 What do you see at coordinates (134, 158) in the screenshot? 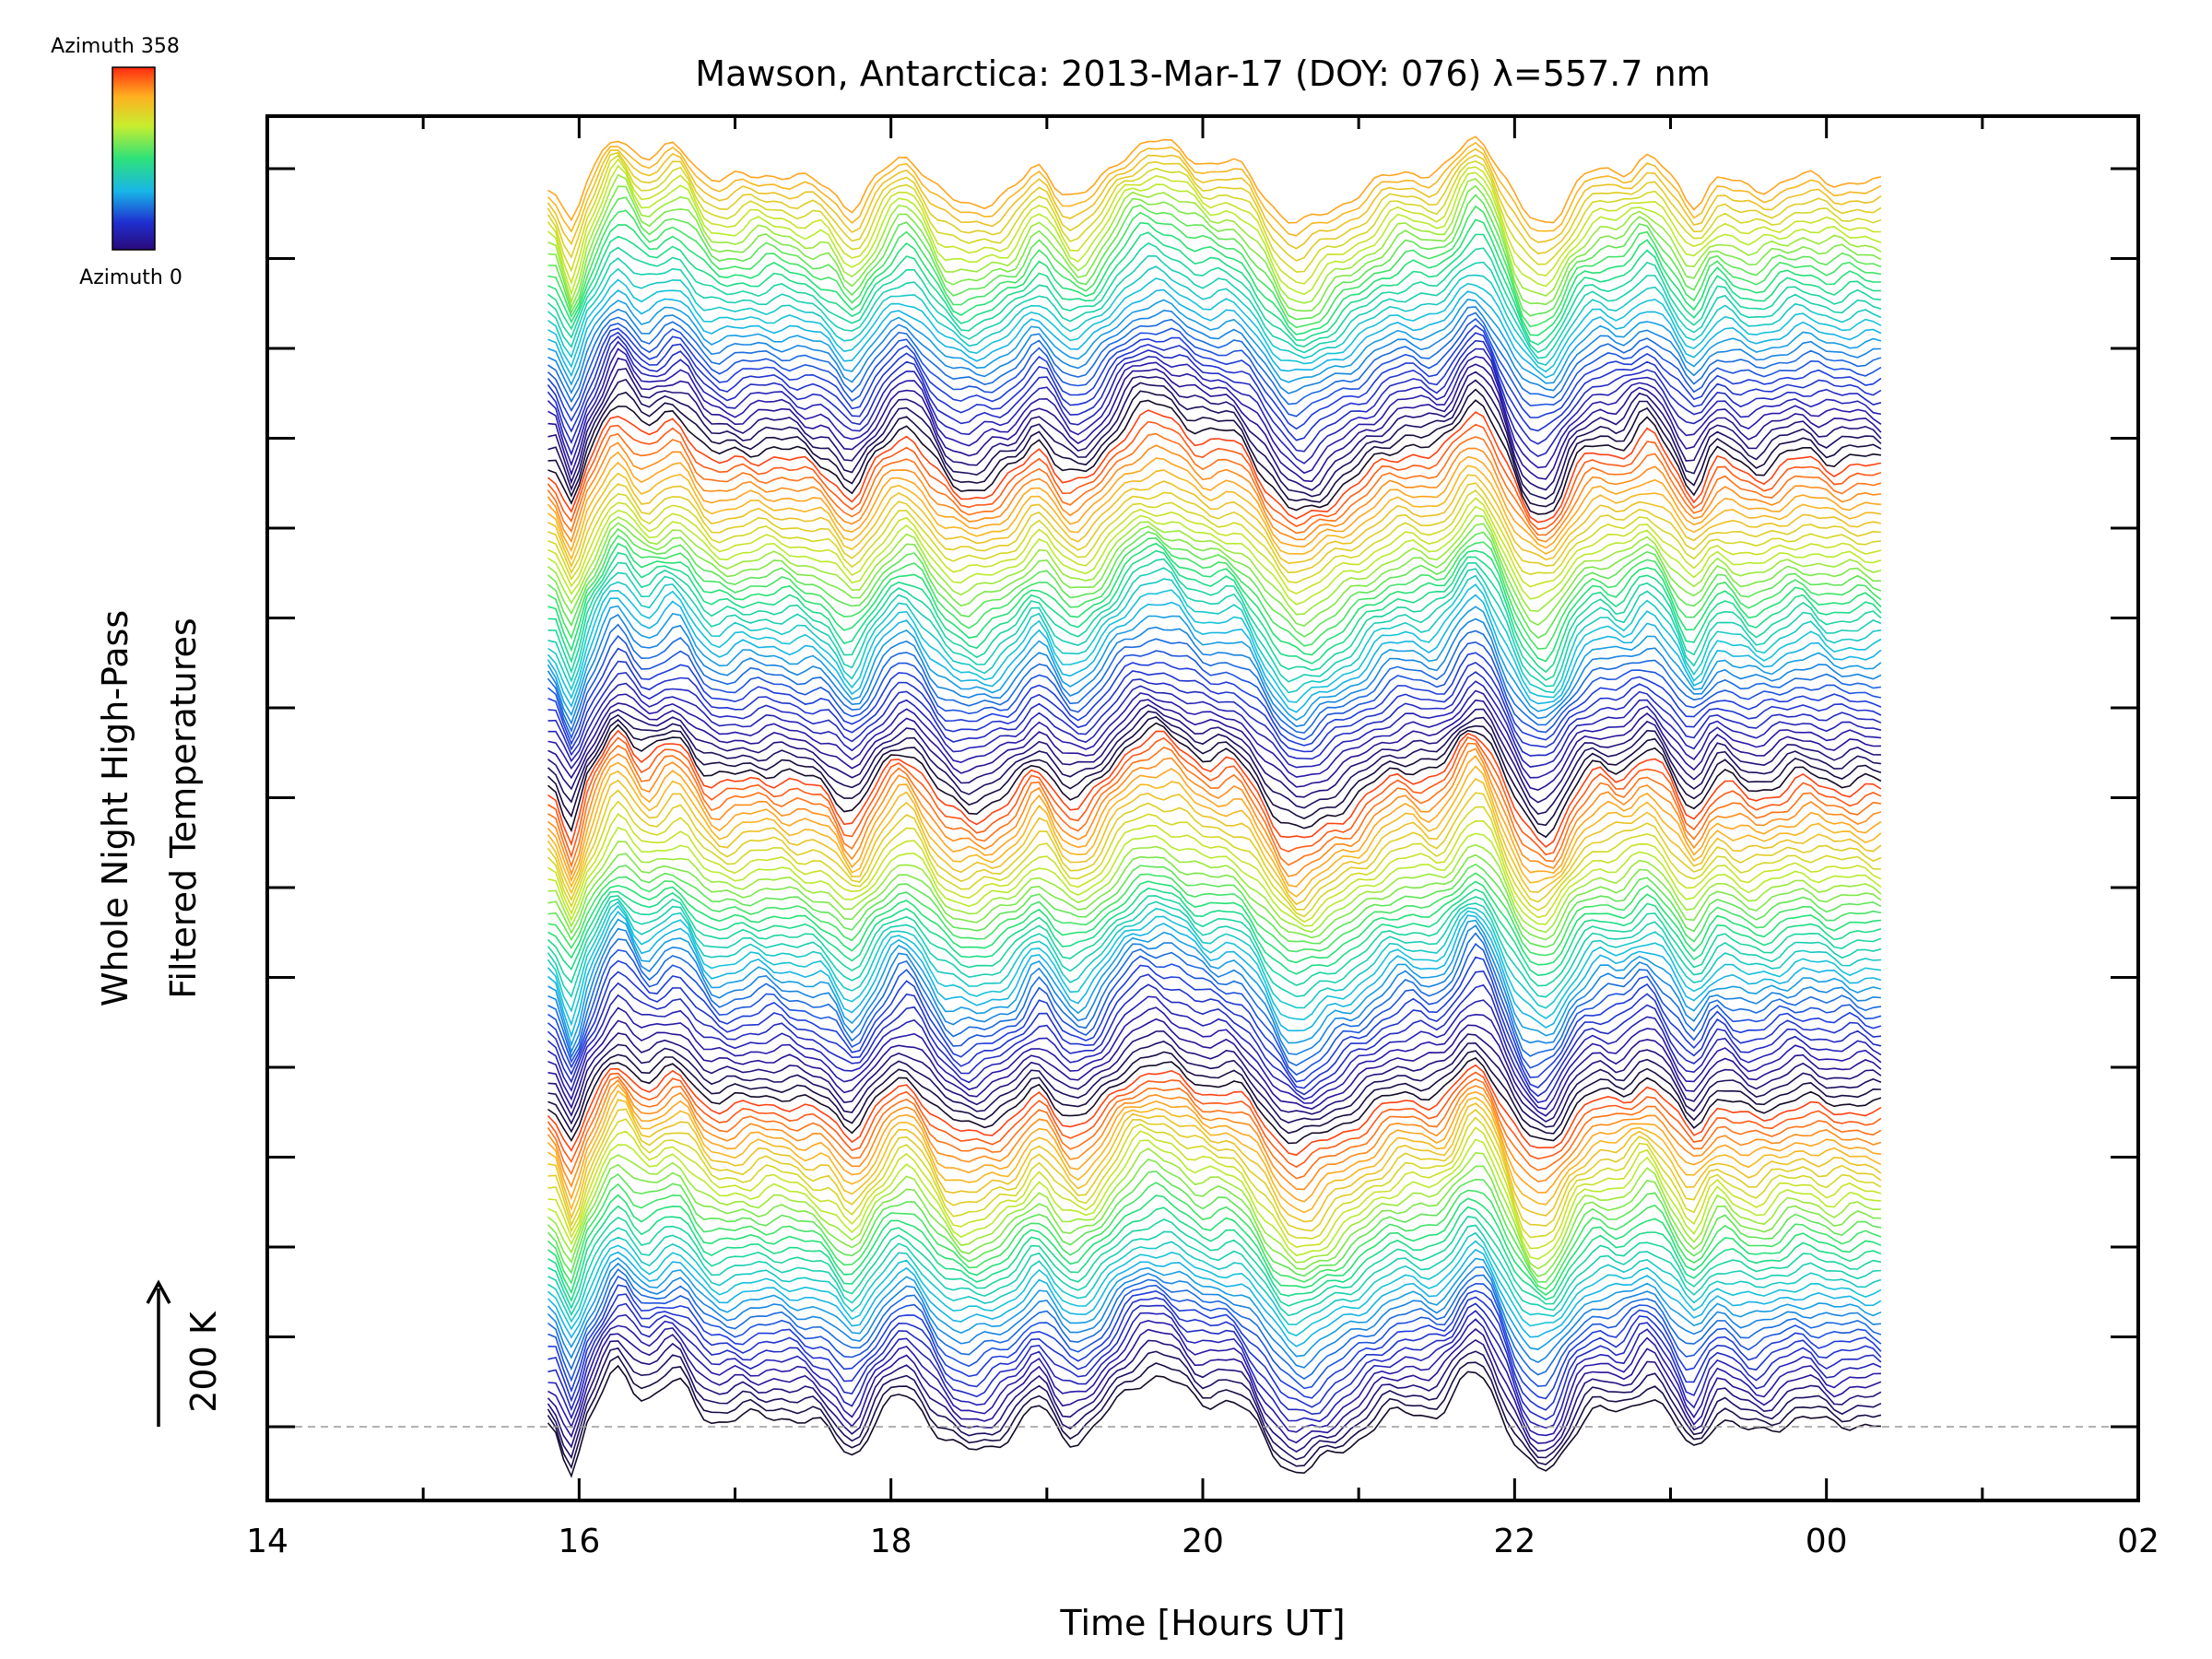
I see `colorbar-gradient` at bounding box center [134, 158].